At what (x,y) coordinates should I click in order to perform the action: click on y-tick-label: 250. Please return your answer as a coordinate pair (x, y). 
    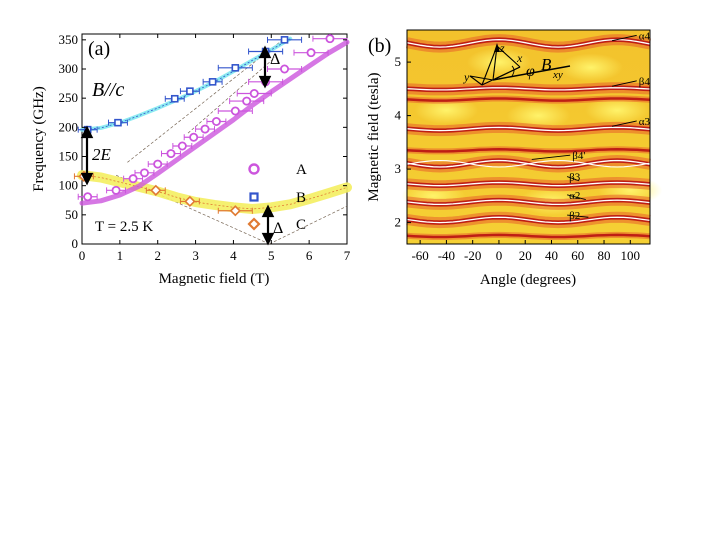
    Looking at the image, I should click on (69, 97).